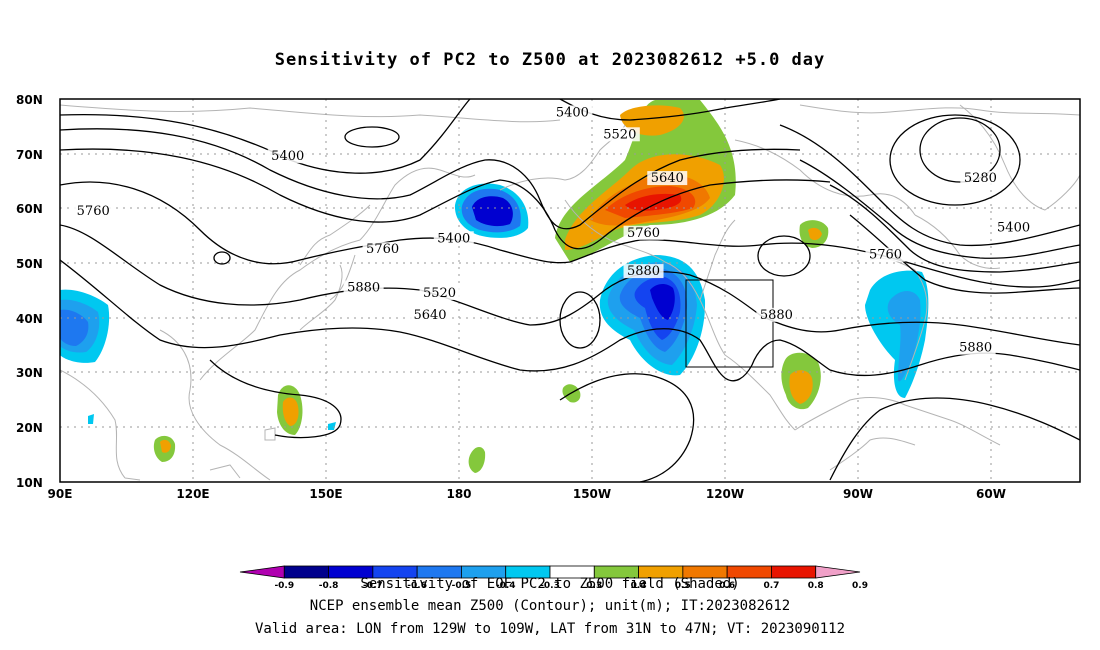 This screenshot has height=650, width=1100. What do you see at coordinates (29, 209) in the screenshot?
I see `lat-label: 60N` at bounding box center [29, 209].